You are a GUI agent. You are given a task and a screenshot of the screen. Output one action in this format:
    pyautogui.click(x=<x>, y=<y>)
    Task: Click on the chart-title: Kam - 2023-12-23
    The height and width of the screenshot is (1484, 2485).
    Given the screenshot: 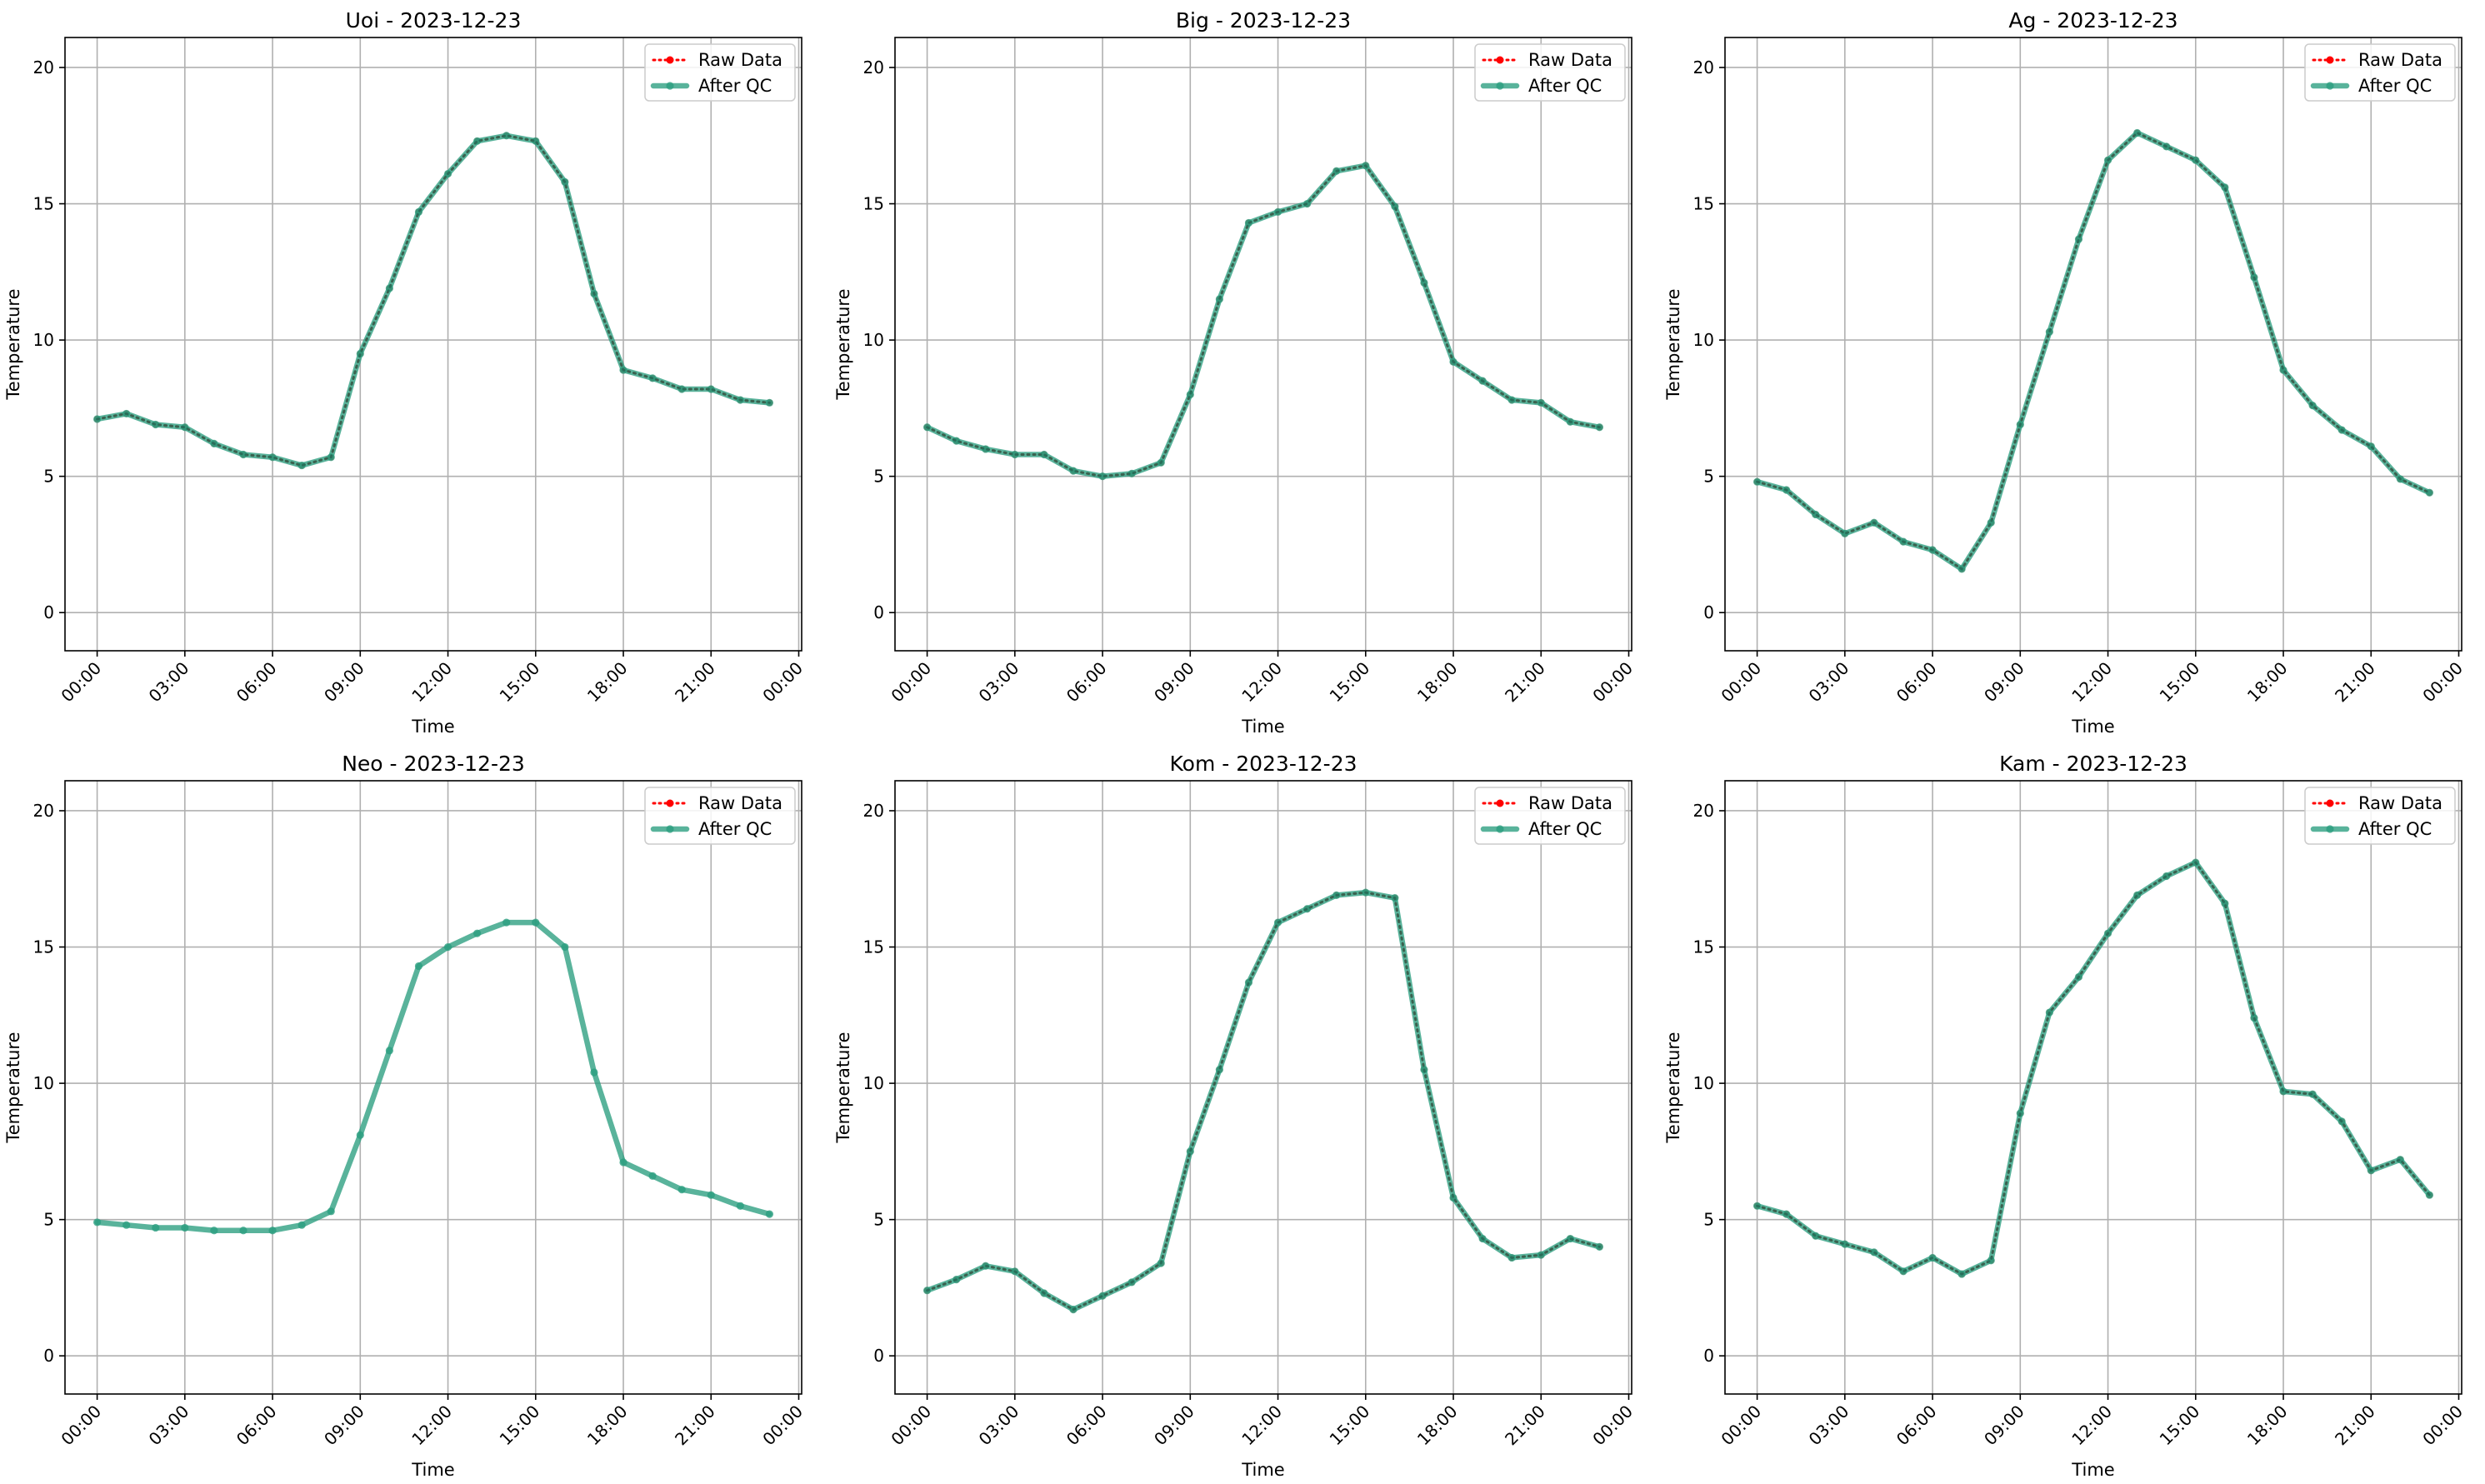 What is the action you would take?
    pyautogui.click(x=2093, y=764)
    